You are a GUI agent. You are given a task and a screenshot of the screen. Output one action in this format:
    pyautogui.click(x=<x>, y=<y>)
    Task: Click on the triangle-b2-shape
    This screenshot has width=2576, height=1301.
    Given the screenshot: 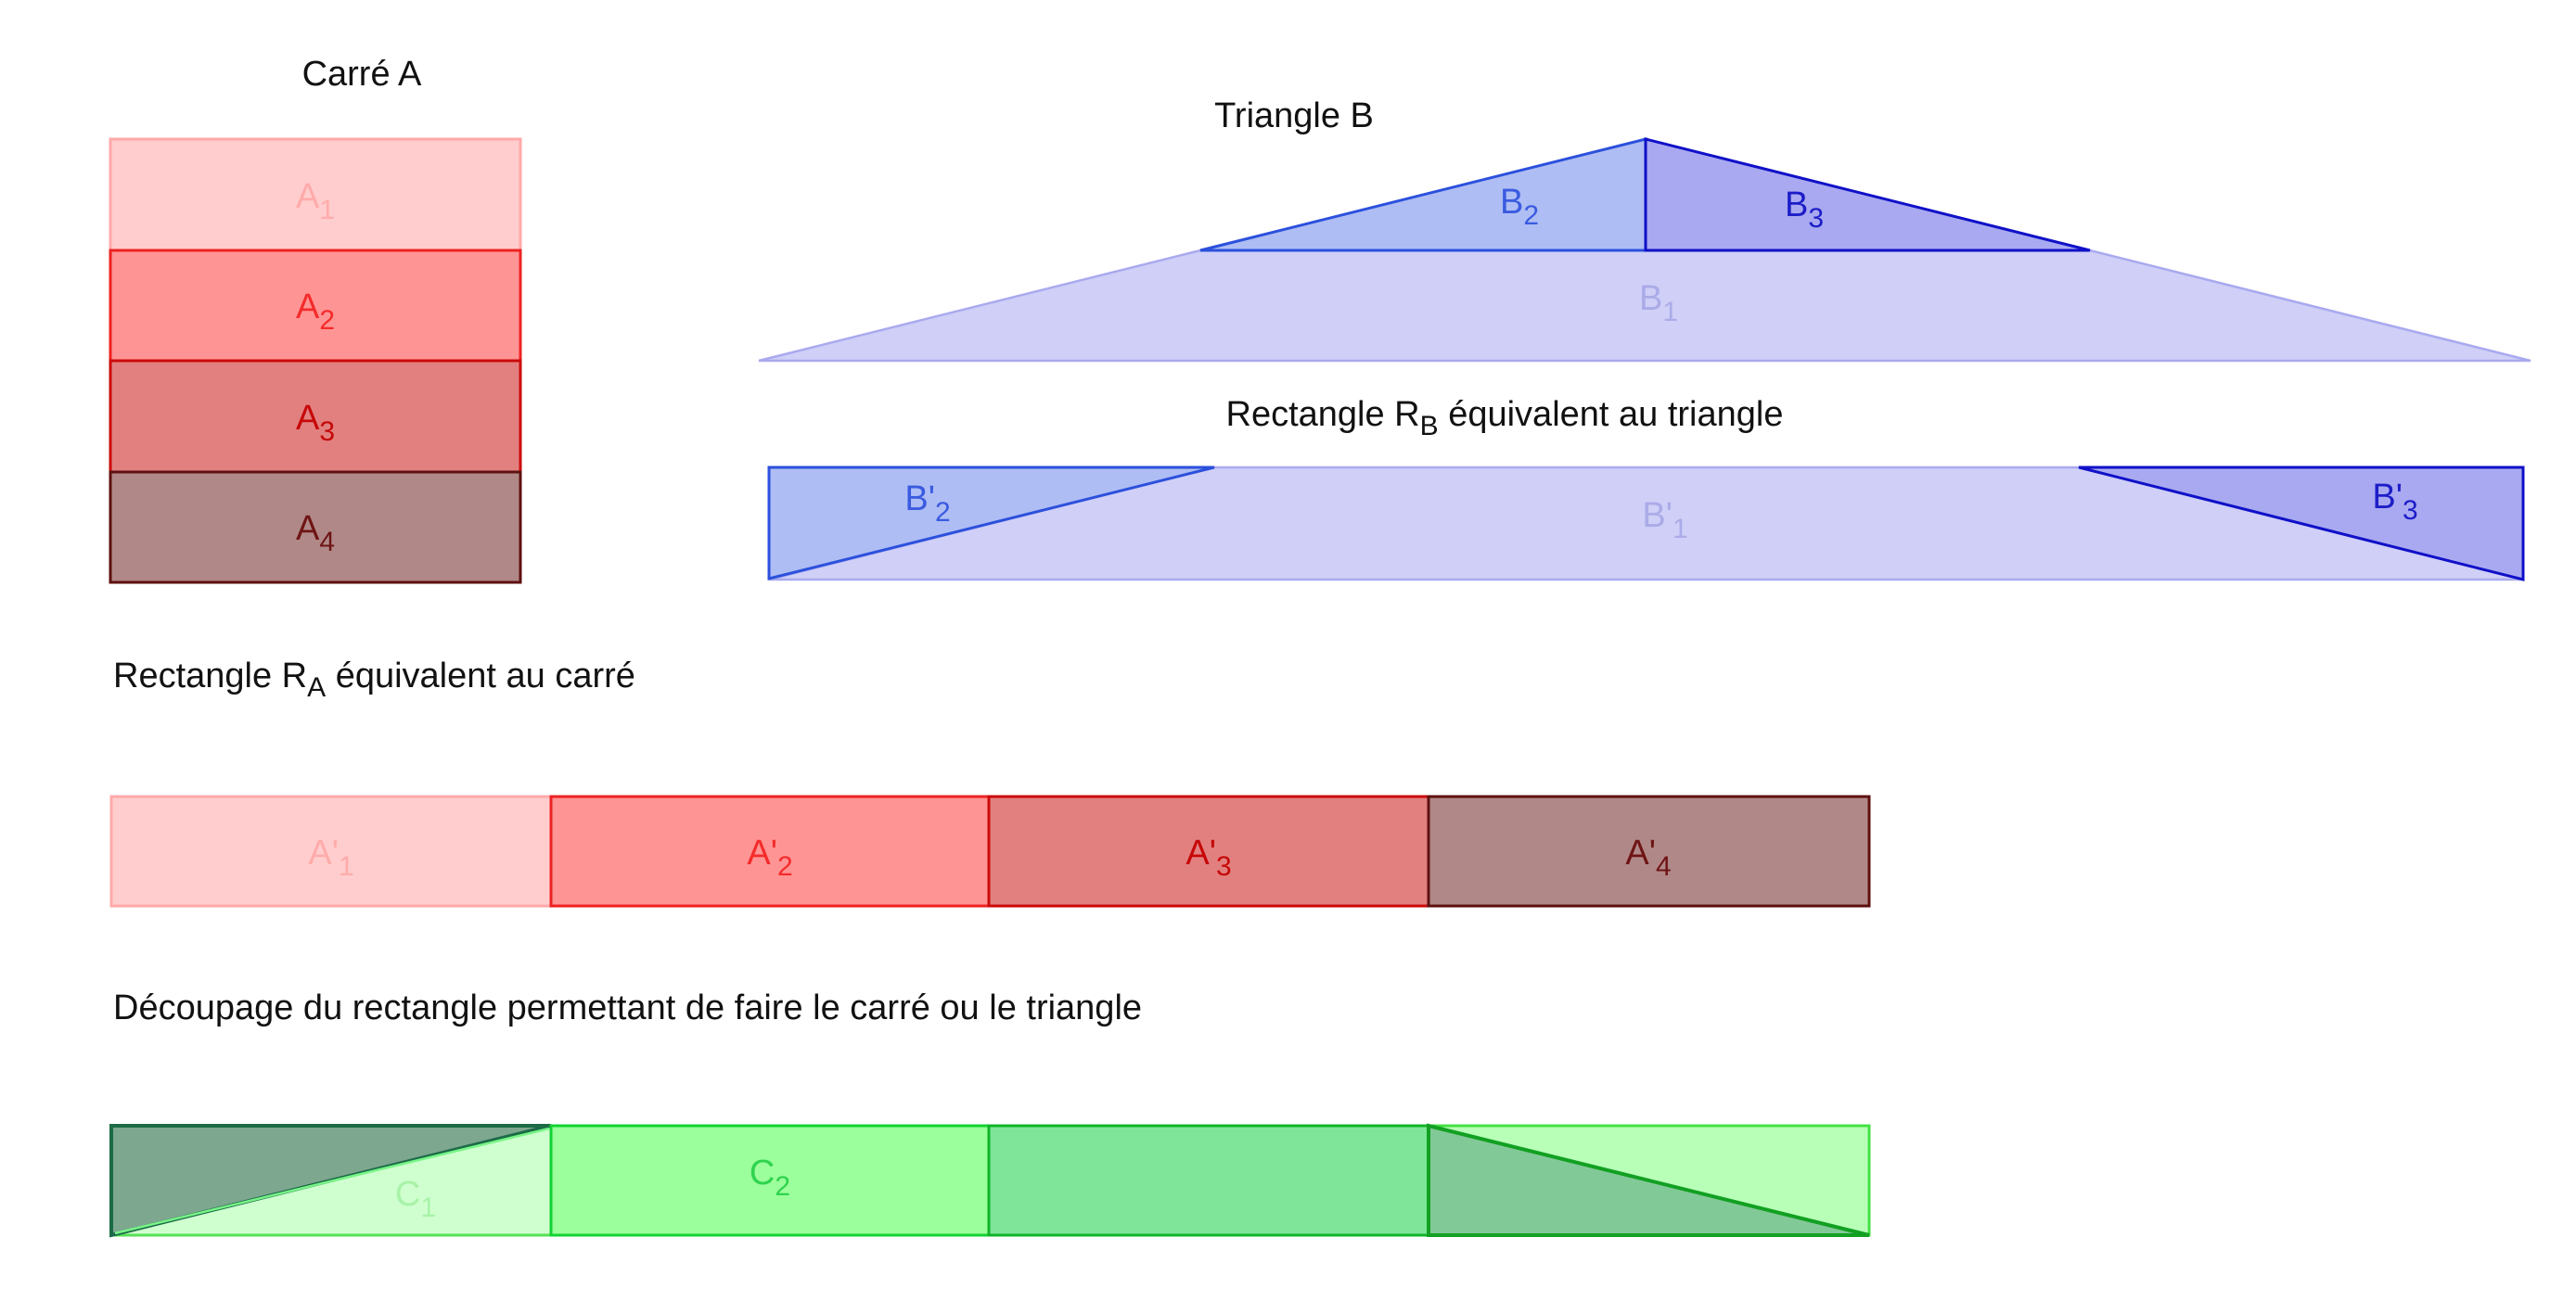 What is the action you would take?
    pyautogui.click(x=1423, y=194)
    